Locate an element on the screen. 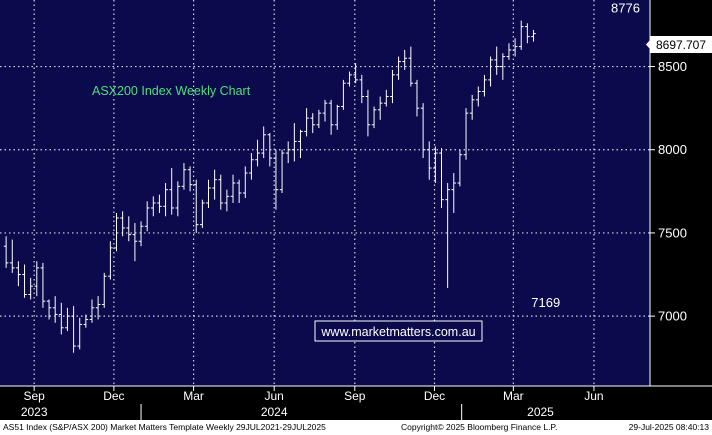 This screenshot has height=435, width=712. annotation-label: 7169 is located at coordinates (545, 302).